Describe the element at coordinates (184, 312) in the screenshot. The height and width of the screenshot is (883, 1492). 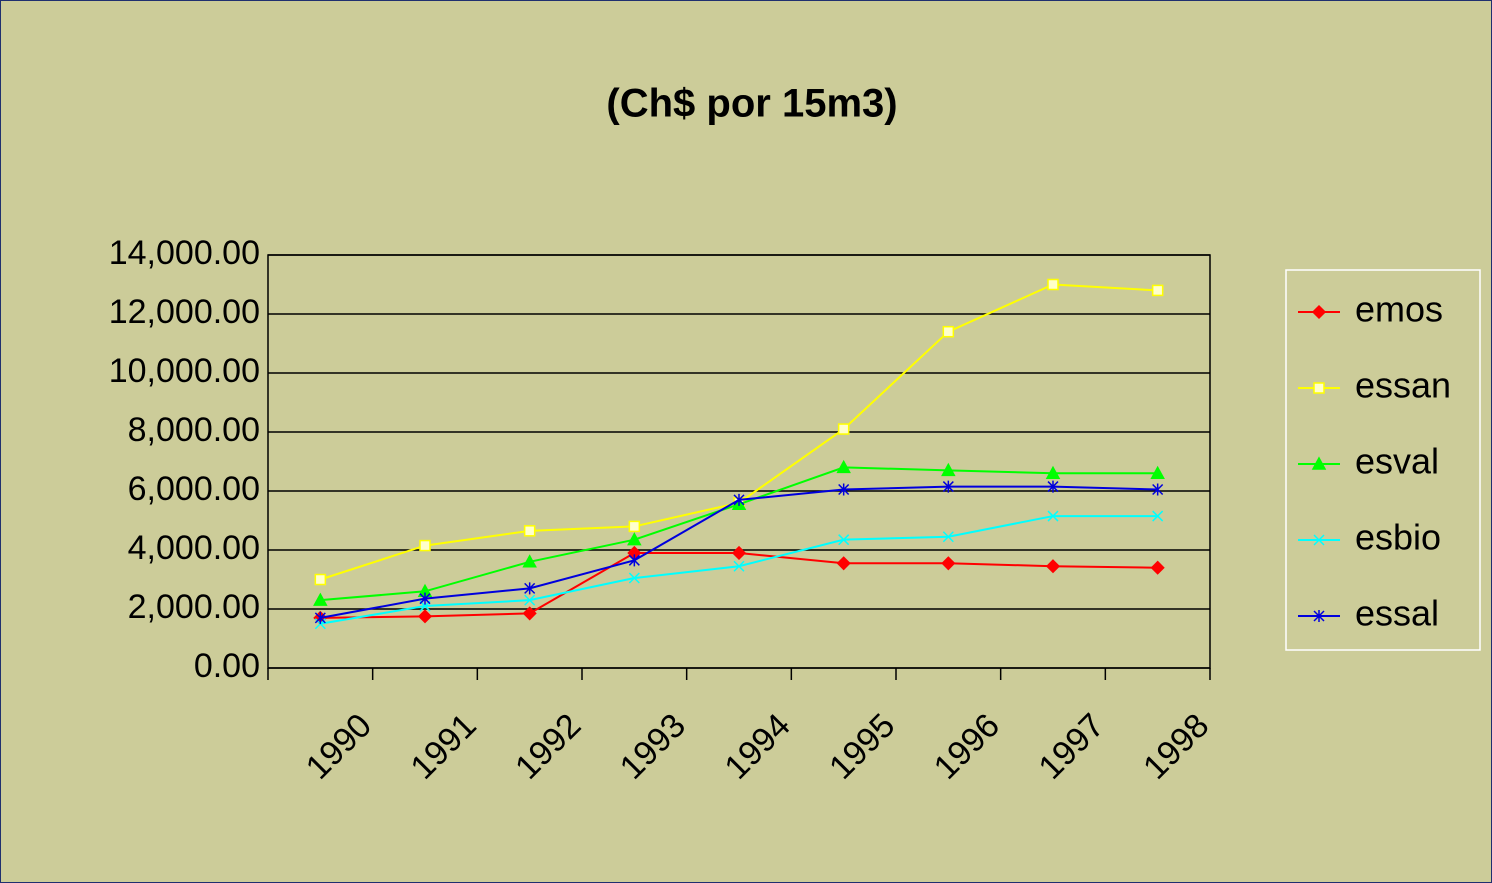
I see `y-tick-label: 12,000.00` at that location.